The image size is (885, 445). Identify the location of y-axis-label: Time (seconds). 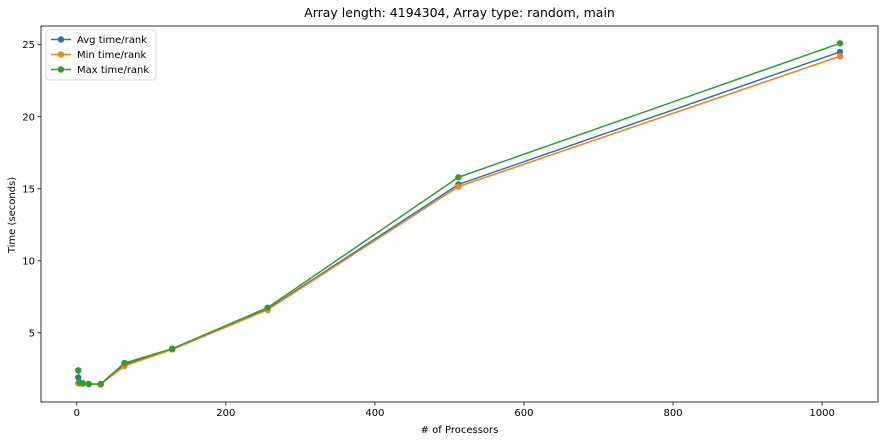
(12, 215).